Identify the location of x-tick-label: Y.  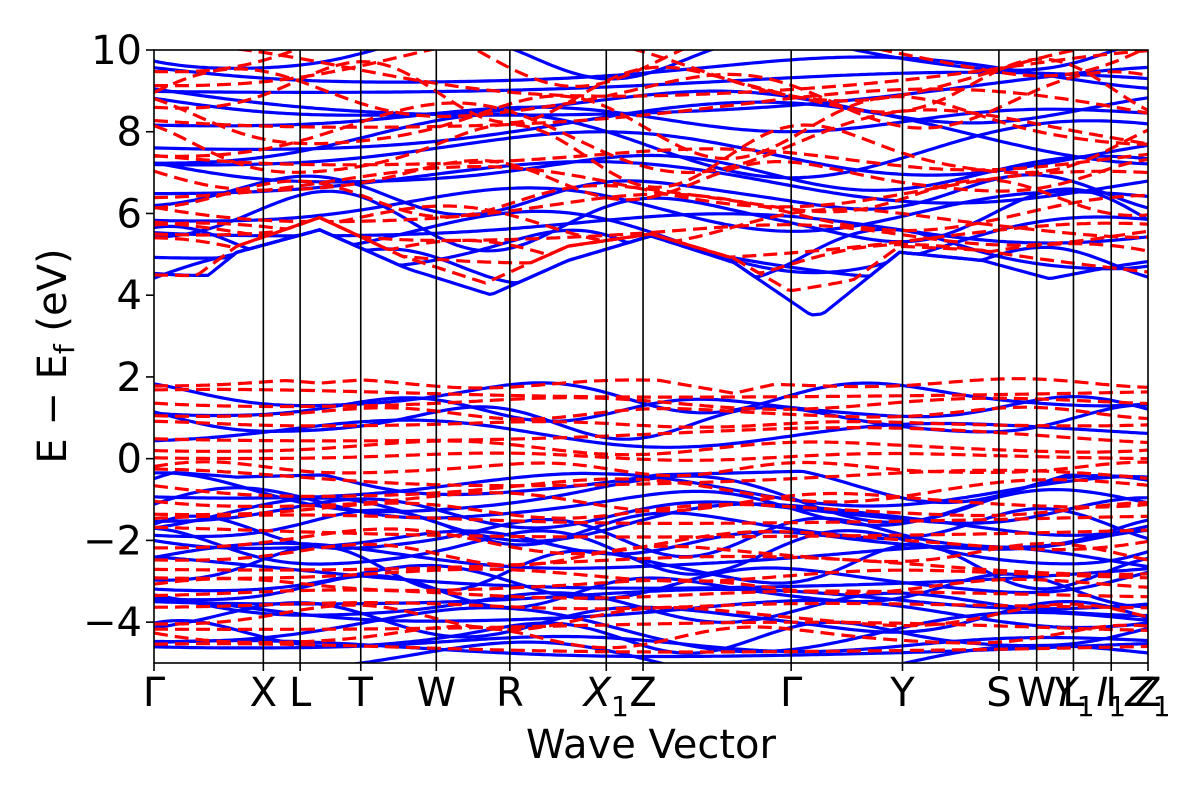
(902, 693).